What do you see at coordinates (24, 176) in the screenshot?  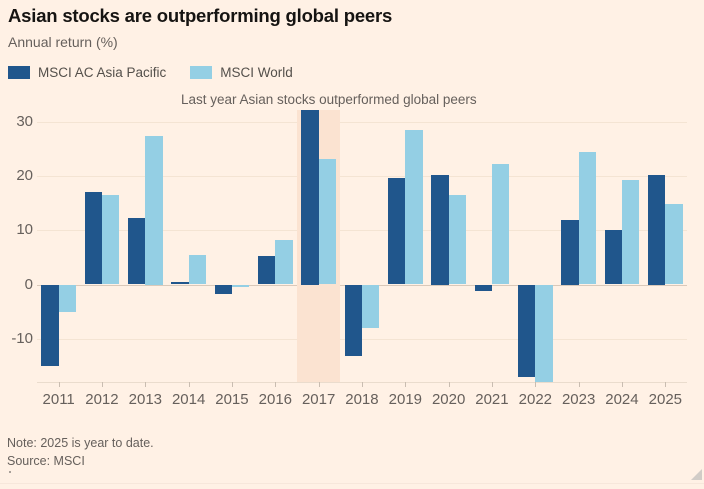 I see `y-tick-label: 20` at bounding box center [24, 176].